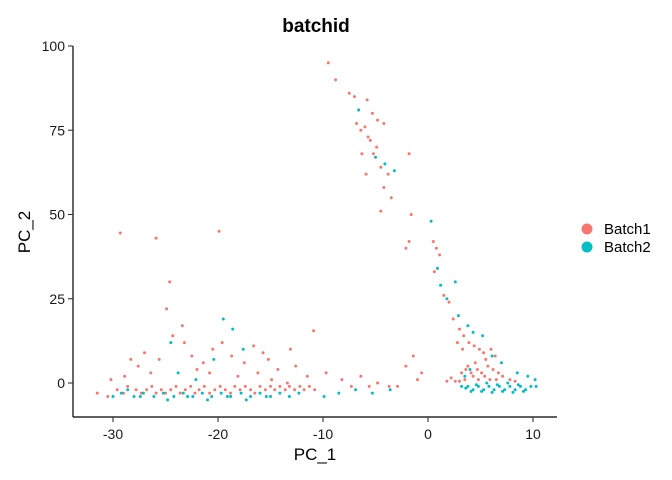 The width and height of the screenshot is (672, 480). What do you see at coordinates (627, 247) in the screenshot?
I see `legend-label-batch2: Batch2` at bounding box center [627, 247].